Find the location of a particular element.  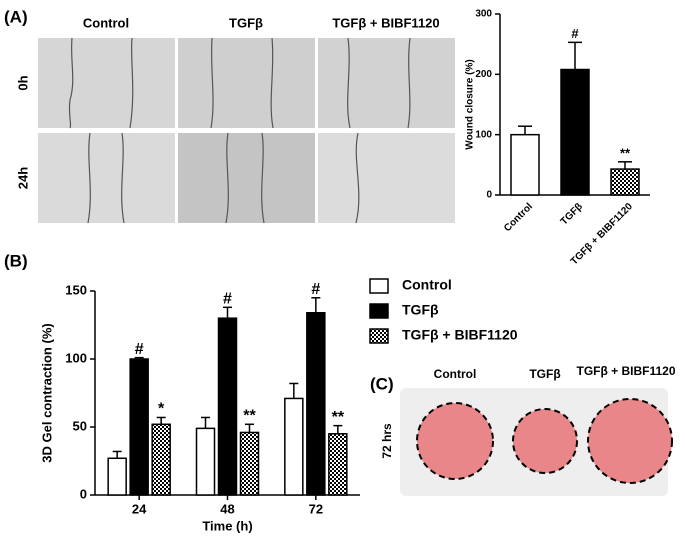

panel-label: (A) is located at coordinates (16, 16).